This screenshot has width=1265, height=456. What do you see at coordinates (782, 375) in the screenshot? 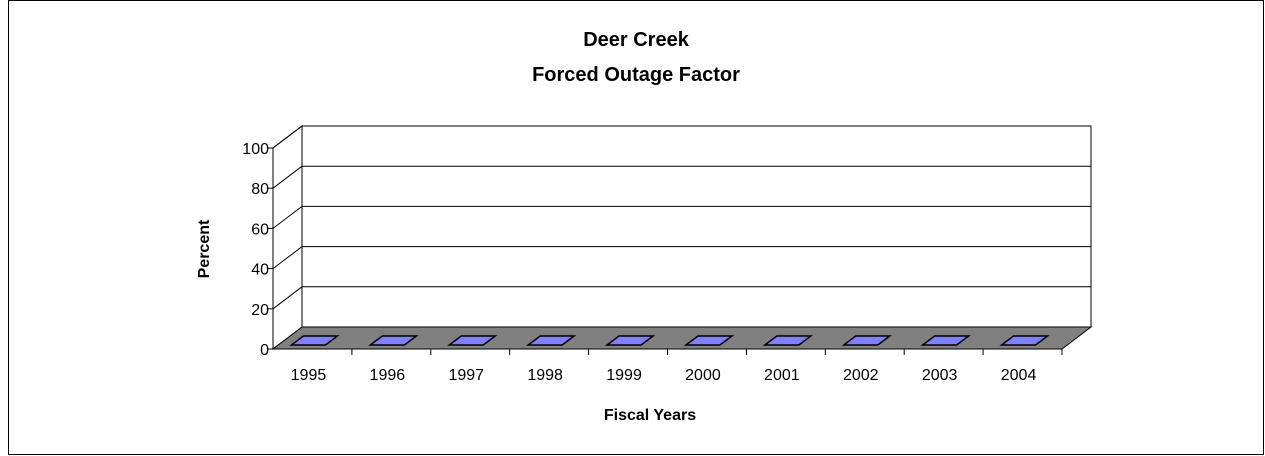
I see `x-tick-label: 2001` at bounding box center [782, 375].